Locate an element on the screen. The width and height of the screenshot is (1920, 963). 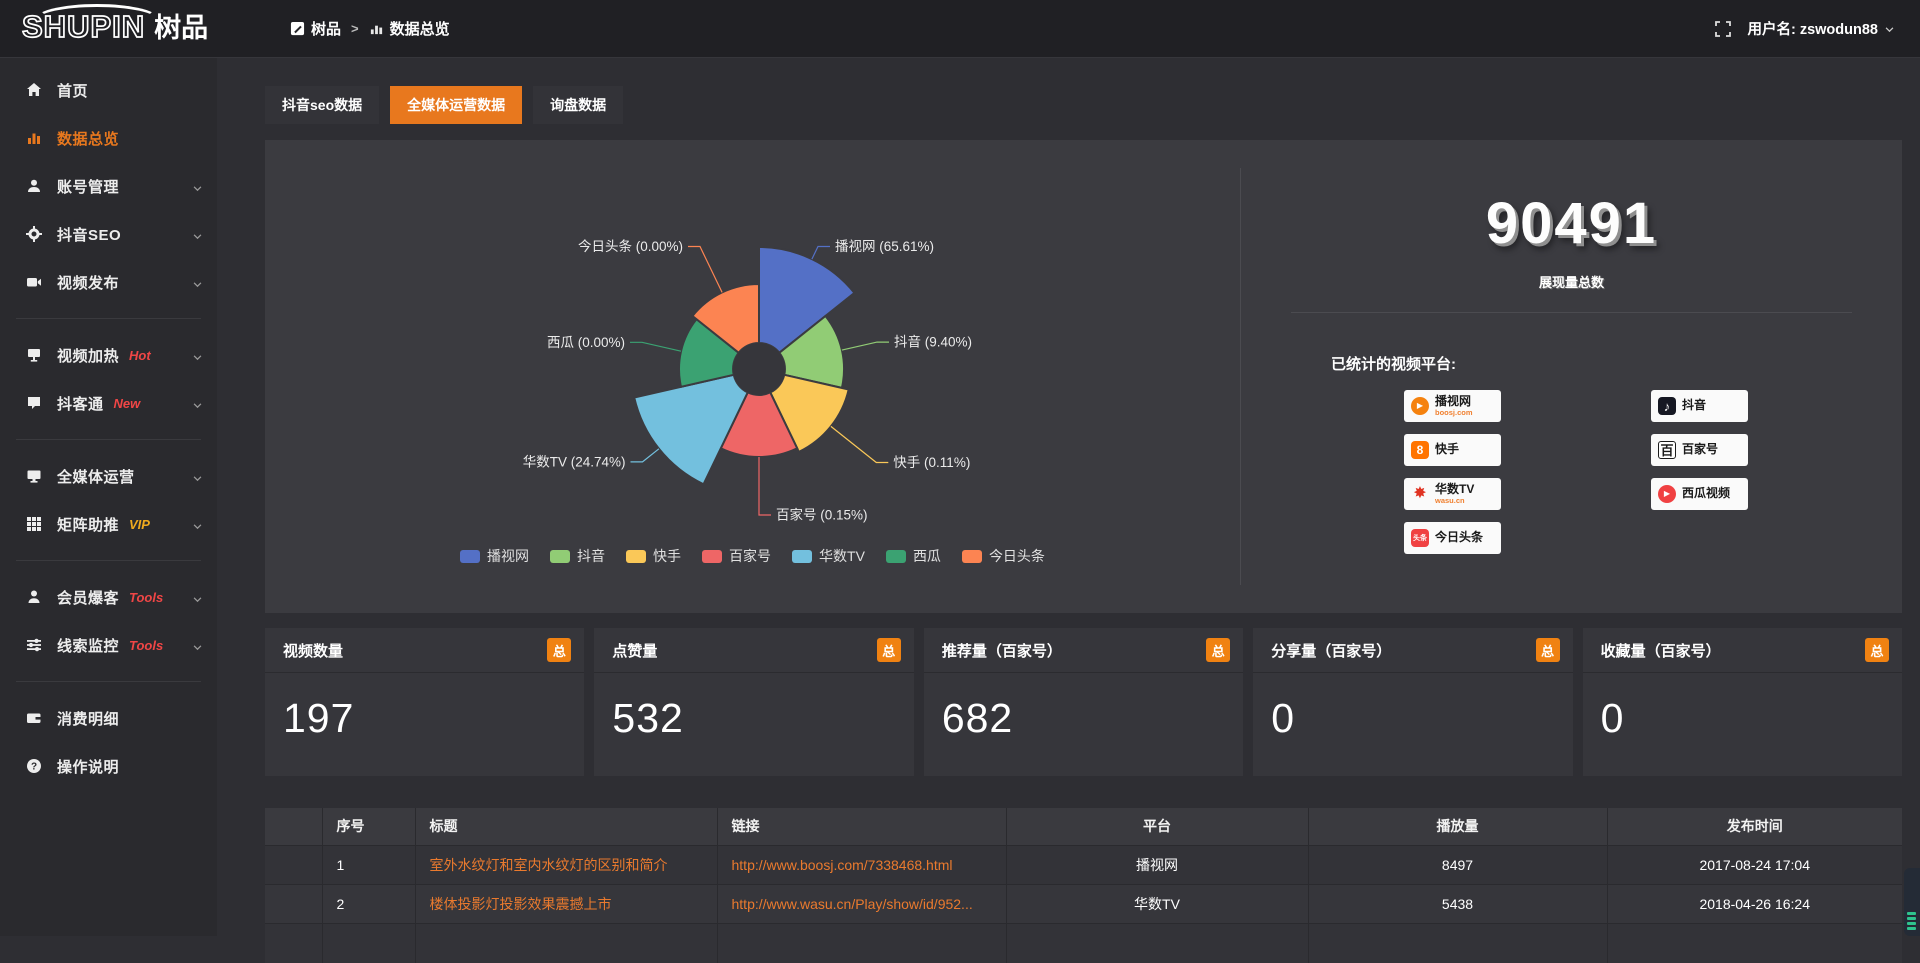
stat-card-value: 197 is located at coordinates (319, 718).